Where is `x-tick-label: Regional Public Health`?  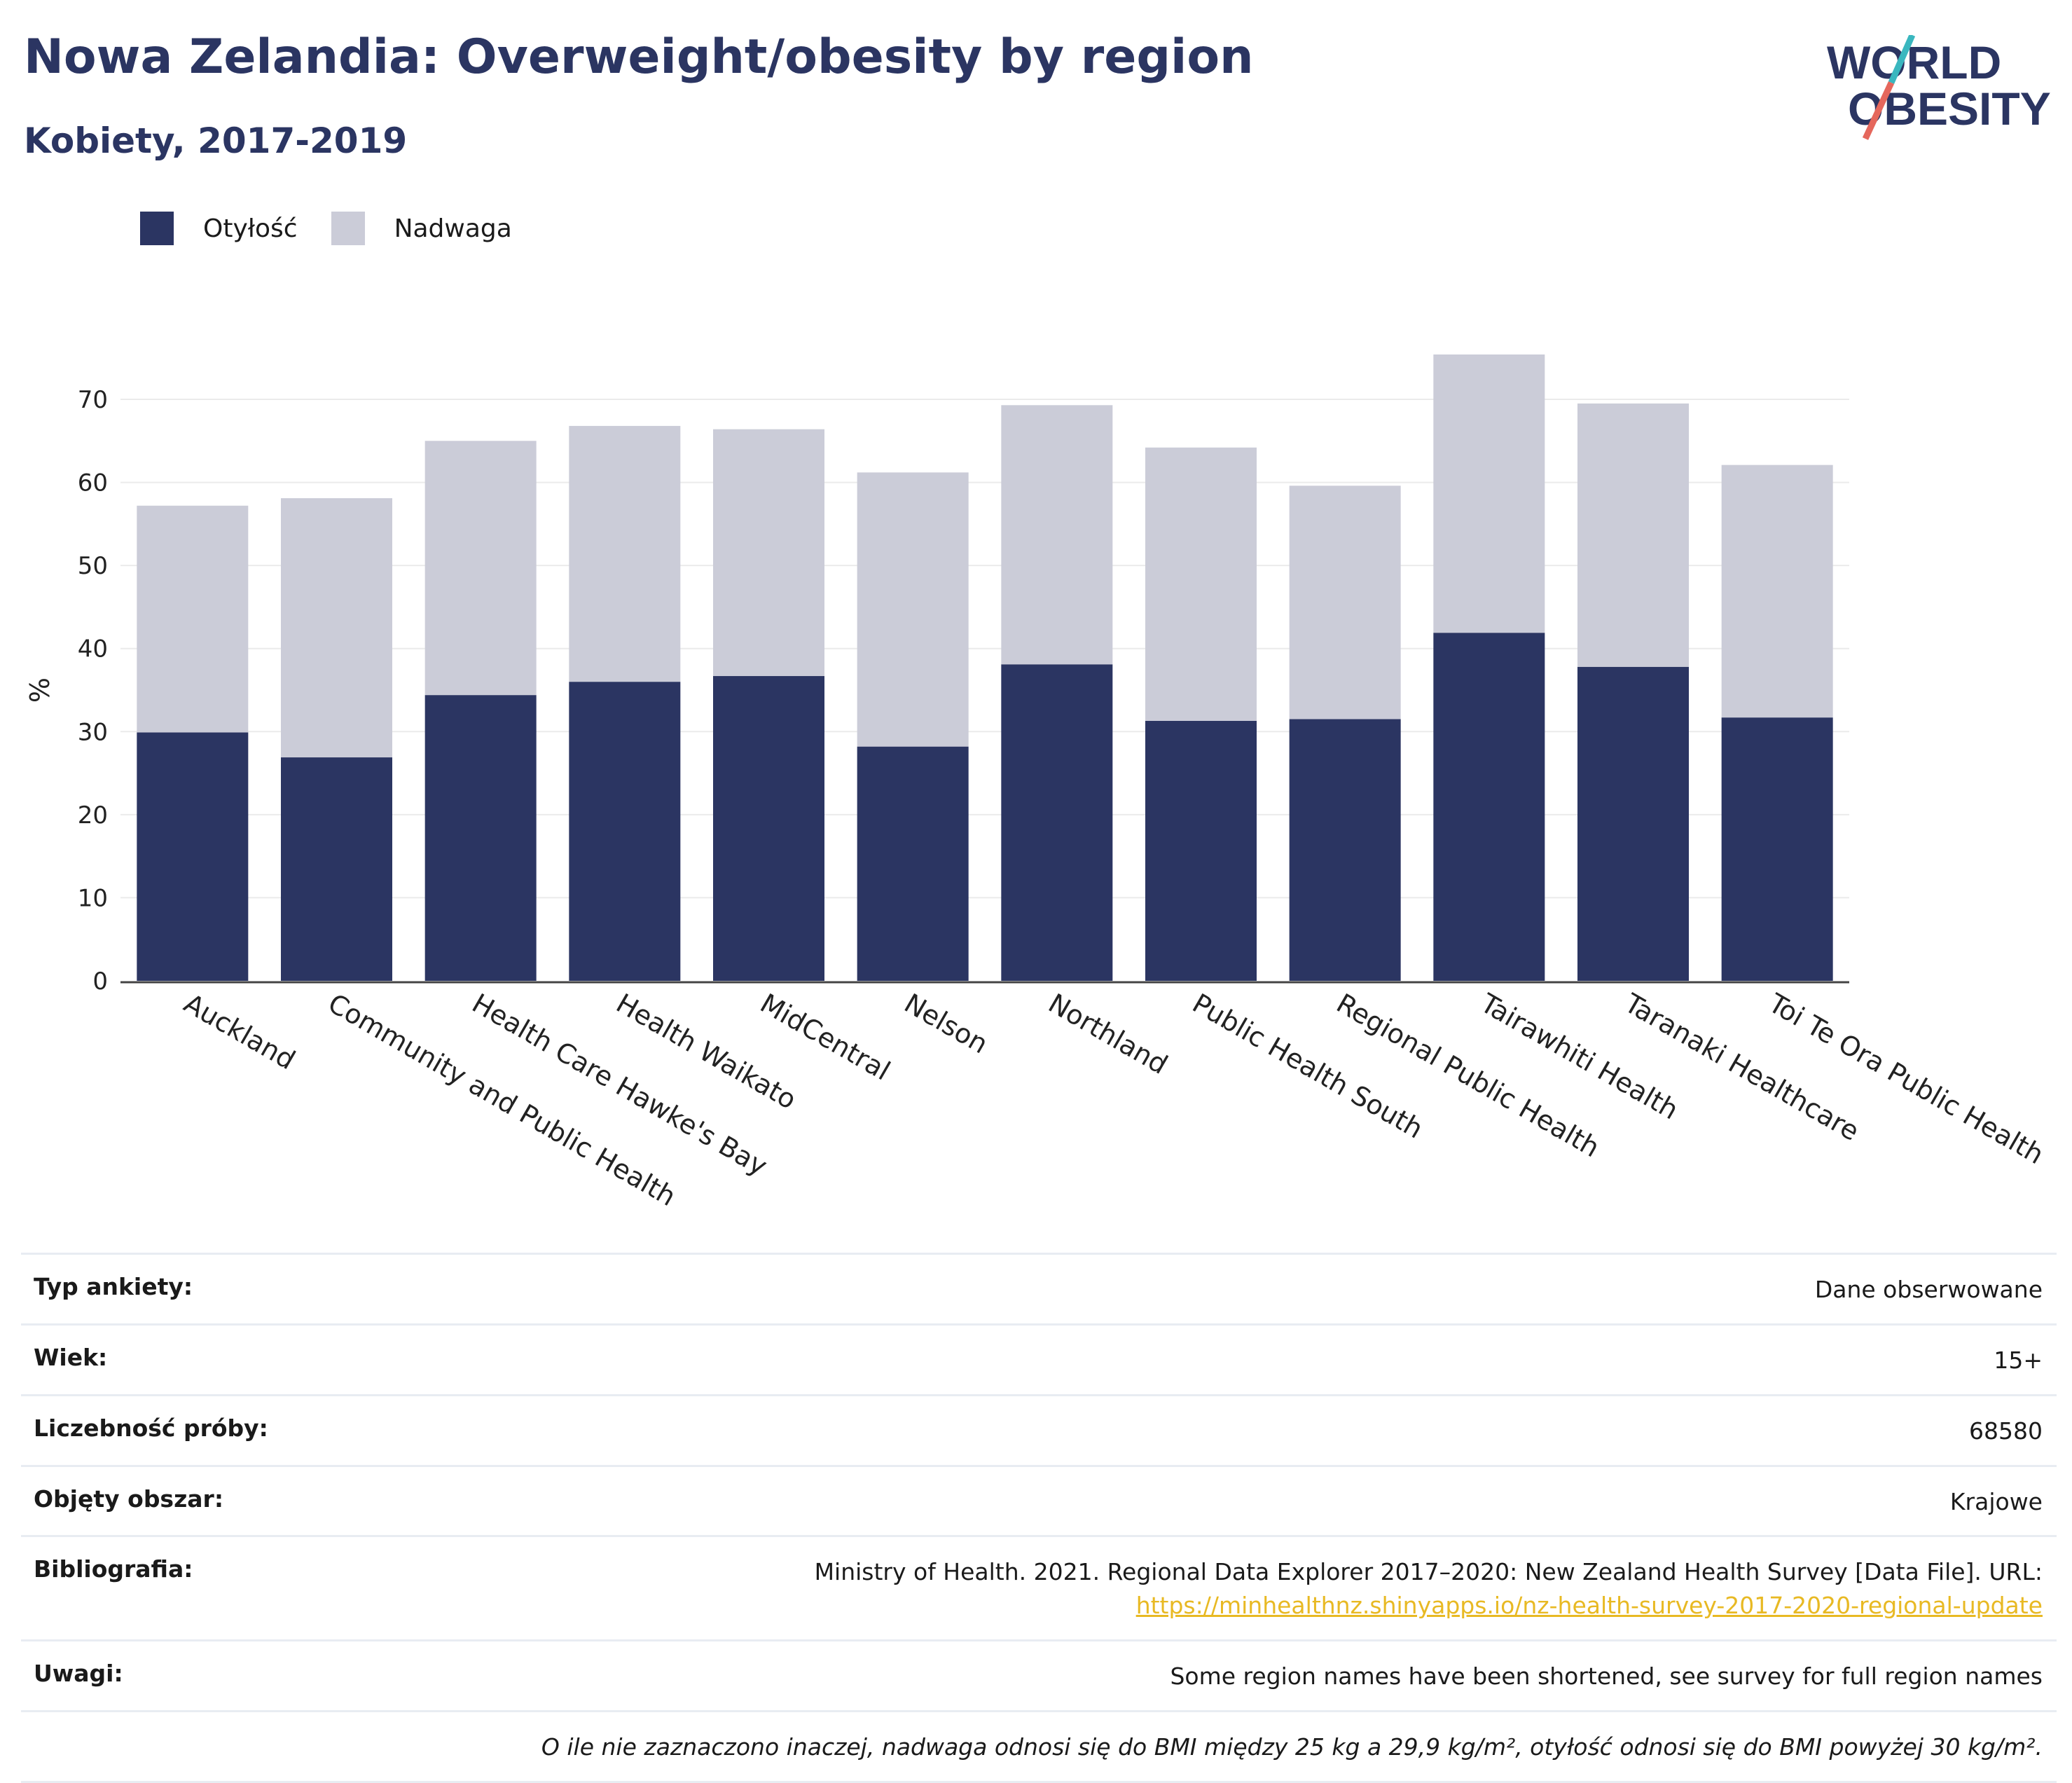
x-tick-label: Regional Public Health is located at coordinates (1468, 1076).